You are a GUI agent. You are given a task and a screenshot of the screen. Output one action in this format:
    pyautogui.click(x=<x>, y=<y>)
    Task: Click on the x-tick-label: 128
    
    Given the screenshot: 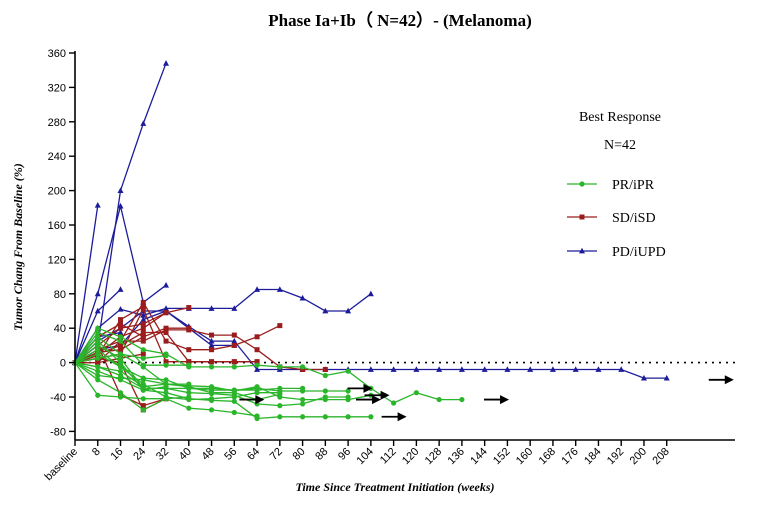 What is the action you would take?
    pyautogui.click(x=433, y=456)
    